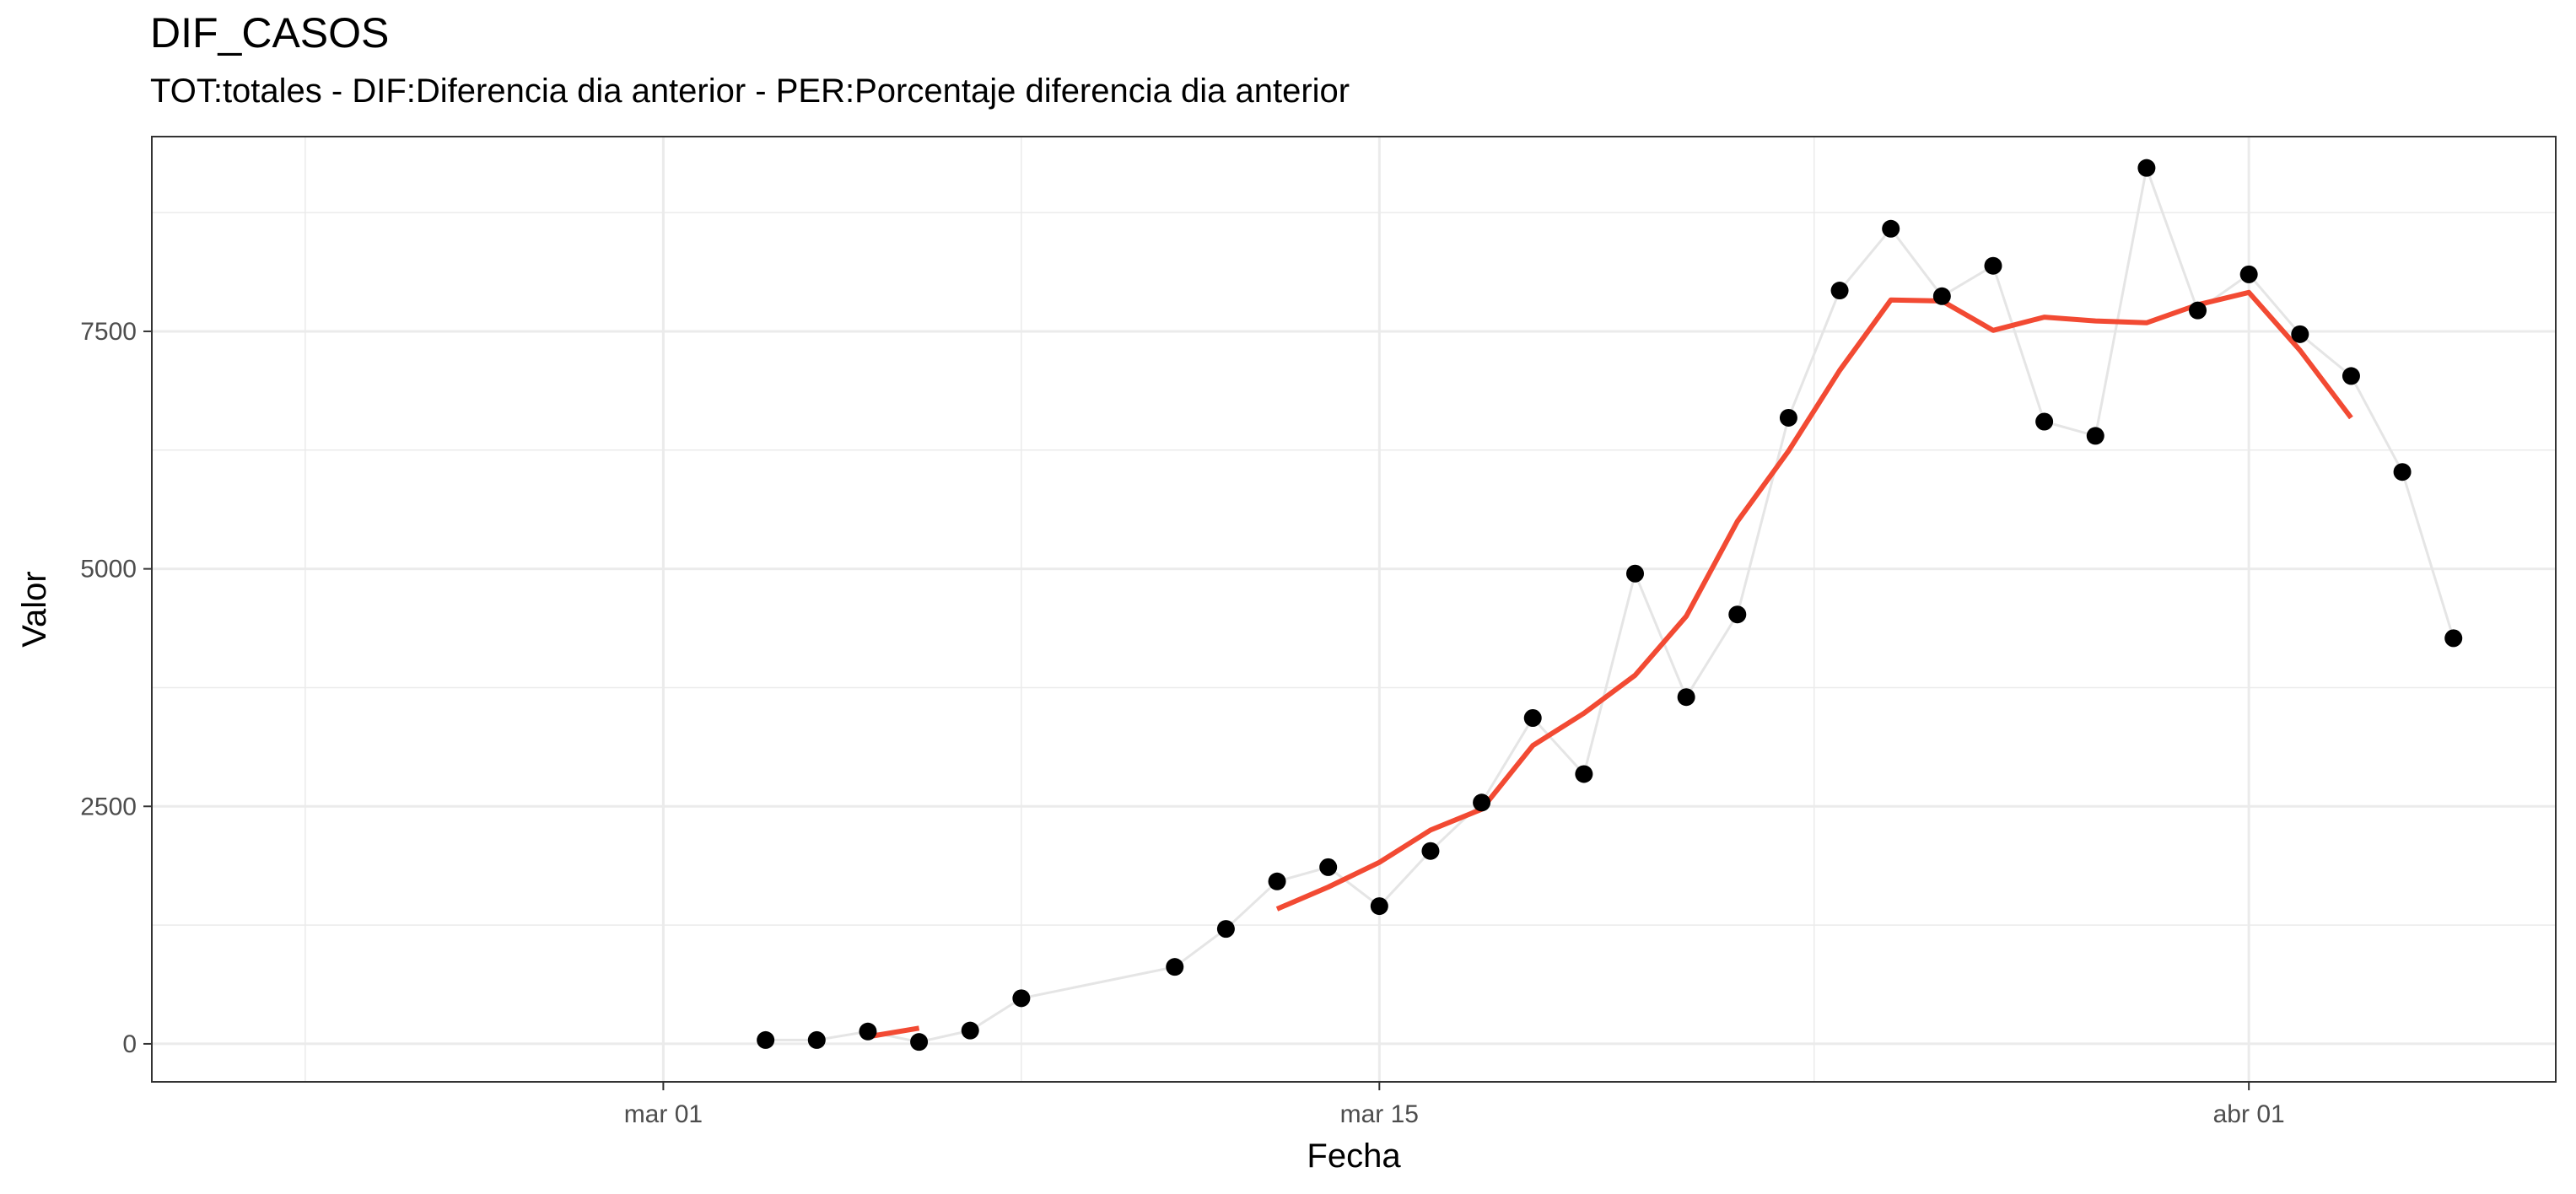  What do you see at coordinates (1379, 1114) in the screenshot?
I see `x-tick-label: mar 15` at bounding box center [1379, 1114].